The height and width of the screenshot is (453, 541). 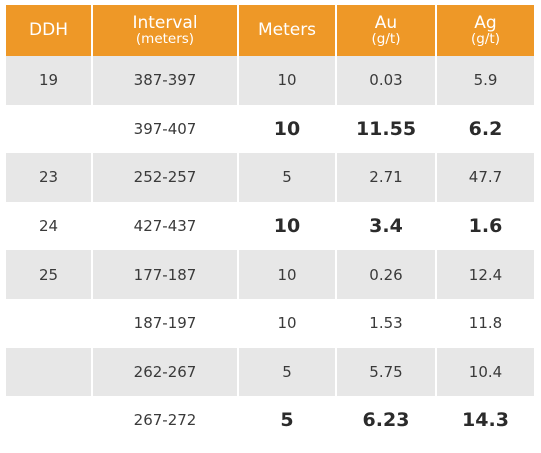 I want to click on cell-au: 5.75, so click(x=387, y=372).